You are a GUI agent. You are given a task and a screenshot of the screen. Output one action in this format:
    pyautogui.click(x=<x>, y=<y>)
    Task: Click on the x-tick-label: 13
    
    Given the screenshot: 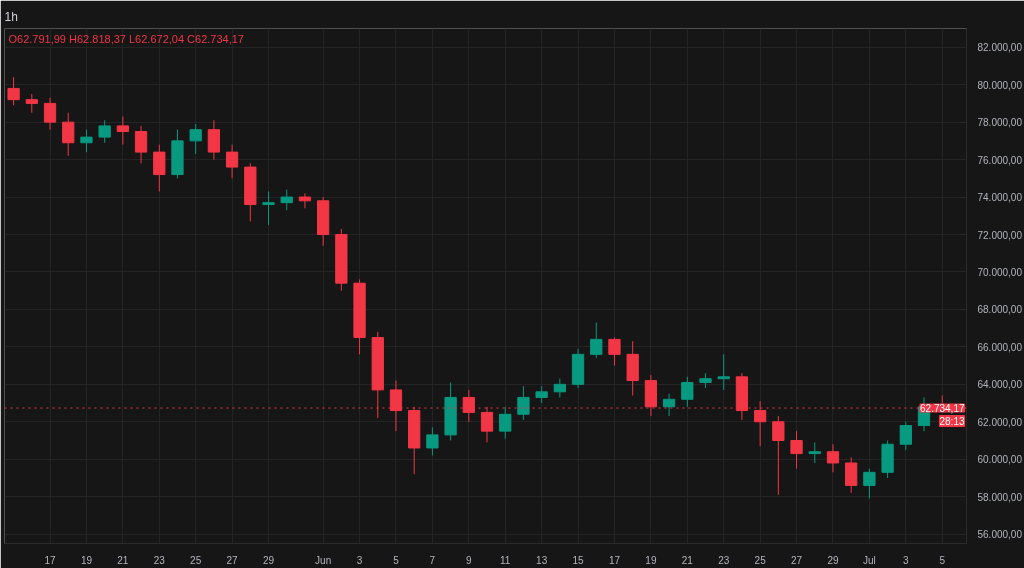 What is the action you would take?
    pyautogui.click(x=542, y=560)
    